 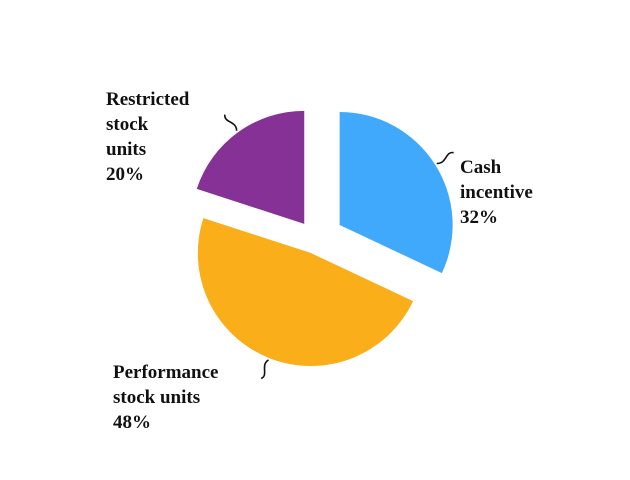 I want to click on slice-name-line: incentive, so click(x=496, y=192).